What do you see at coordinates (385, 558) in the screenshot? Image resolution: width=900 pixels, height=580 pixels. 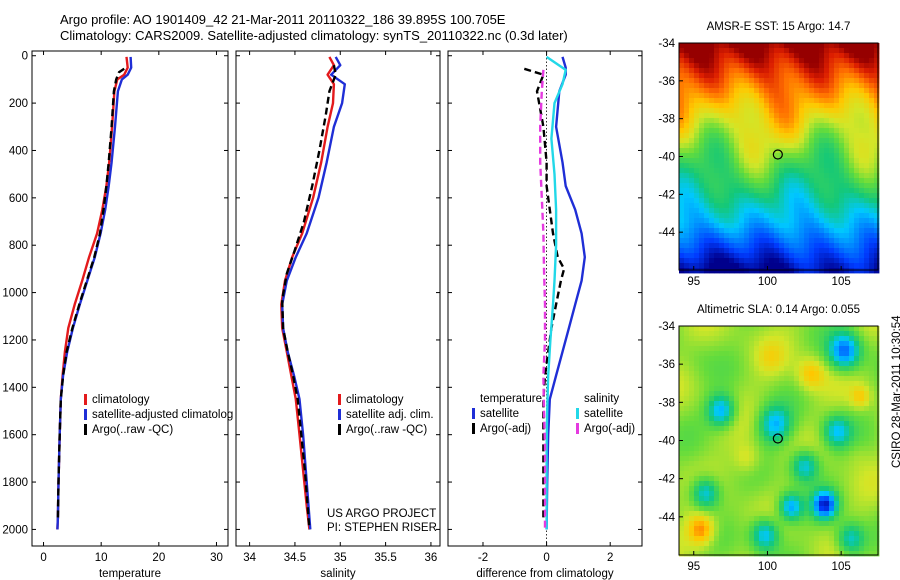 I see `x-tick-label: 35.5` at bounding box center [385, 558].